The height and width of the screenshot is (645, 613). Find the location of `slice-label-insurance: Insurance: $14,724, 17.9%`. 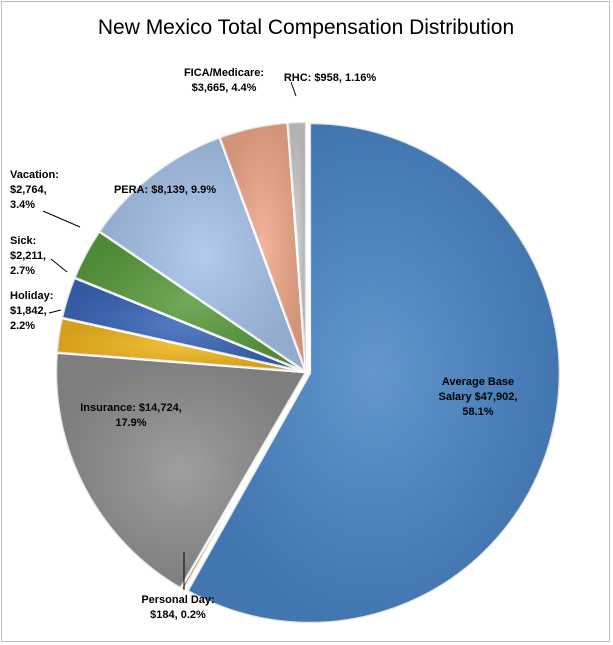

slice-label-insurance: Insurance: $14,724, 17.9% is located at coordinates (131, 415).